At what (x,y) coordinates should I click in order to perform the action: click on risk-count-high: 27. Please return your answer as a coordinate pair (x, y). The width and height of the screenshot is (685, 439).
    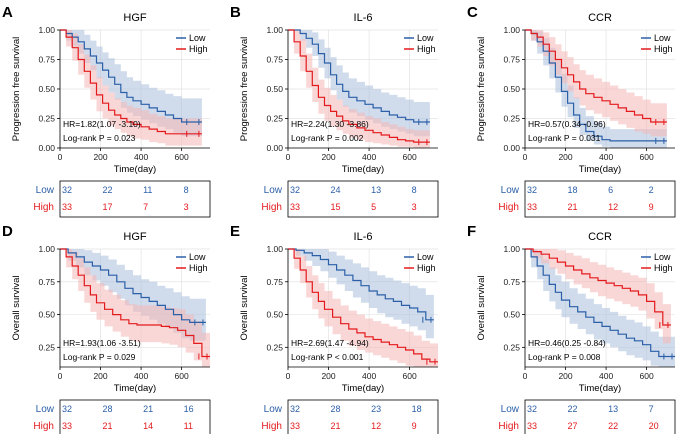
    Looking at the image, I should click on (573, 426).